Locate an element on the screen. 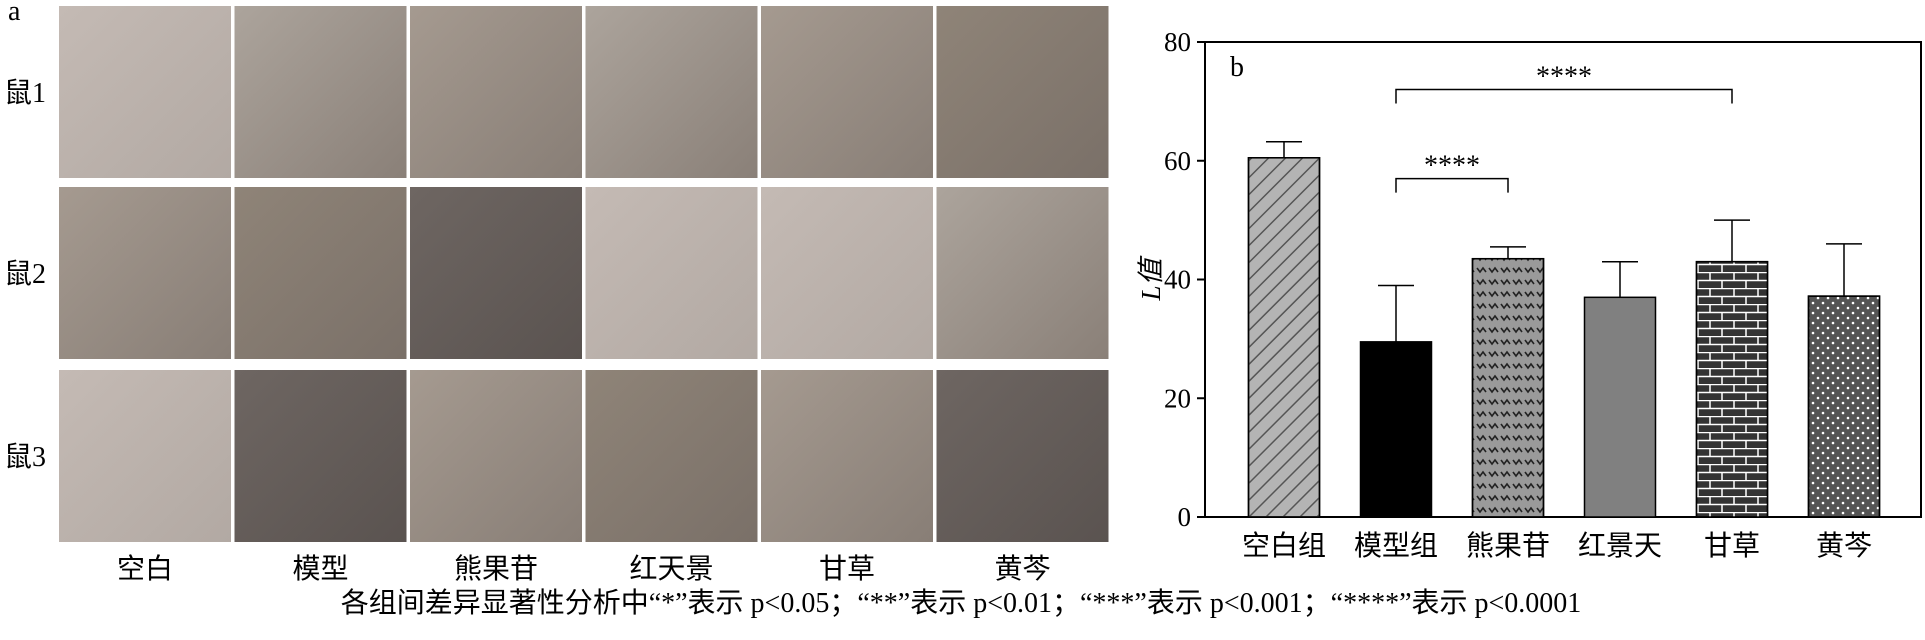 The image size is (1925, 640). y-tick-label: 0 is located at coordinates (1185, 517).